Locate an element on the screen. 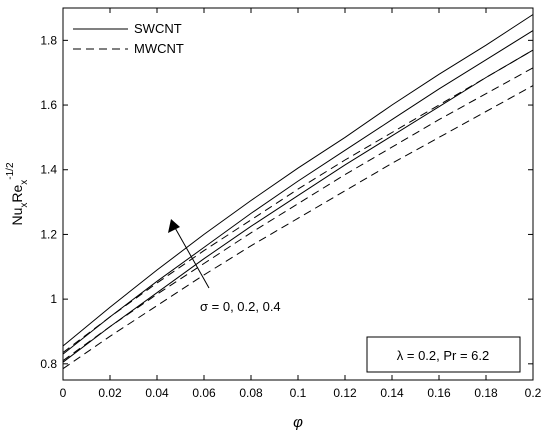 Image resolution: width=550 pixels, height=437 pixels. parameter-box-label: λ = 0.2, Pr = 6.2 is located at coordinates (443, 355).